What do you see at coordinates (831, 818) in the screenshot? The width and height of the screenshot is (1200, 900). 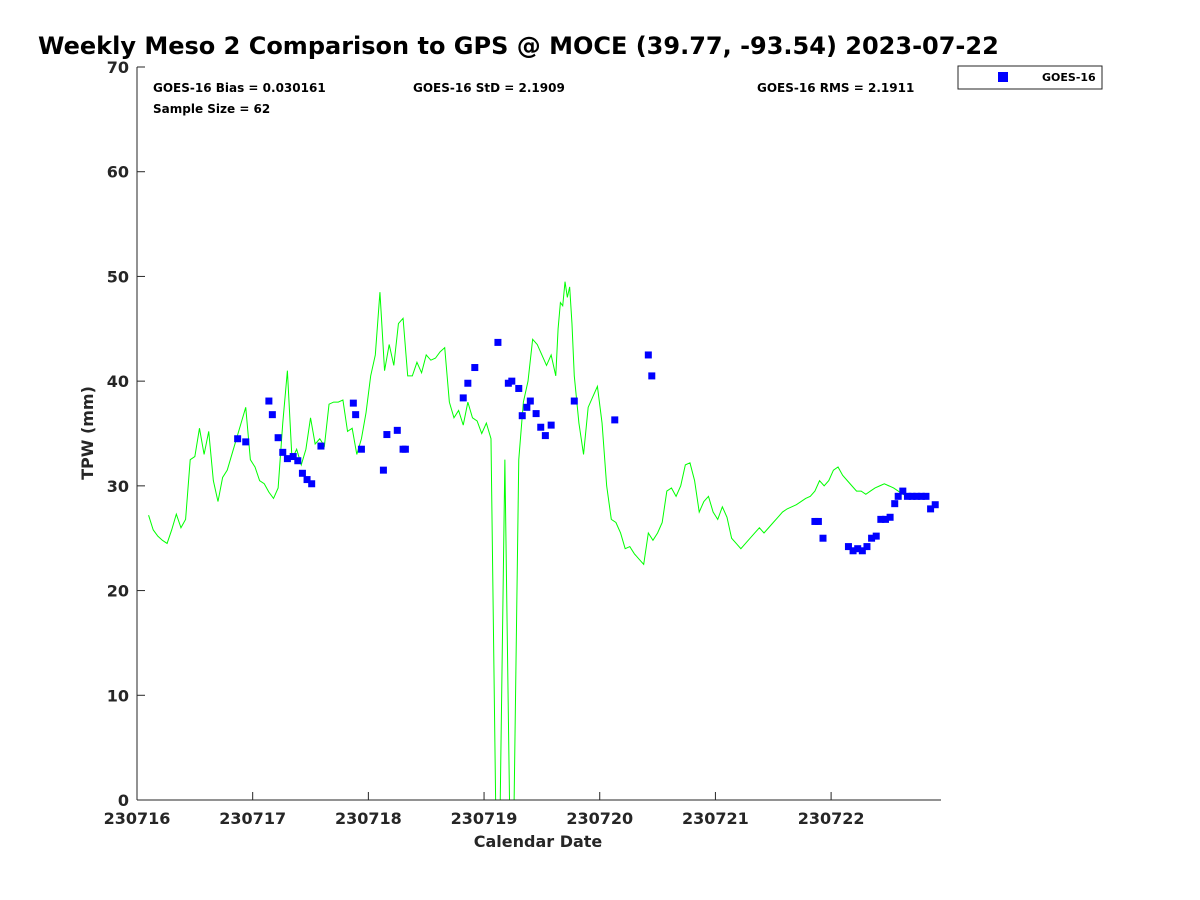 I see `x-tick-label: 230722` at bounding box center [831, 818].